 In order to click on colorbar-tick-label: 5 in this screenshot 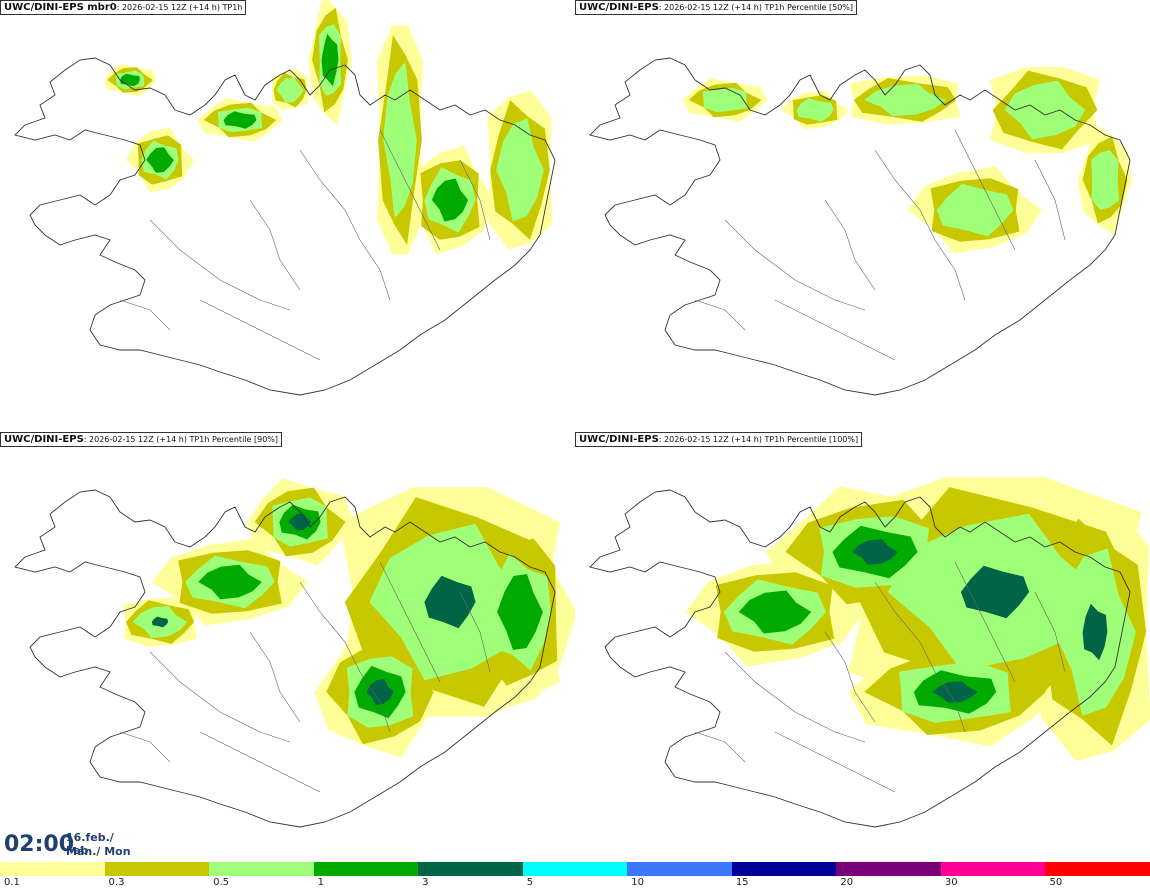, I will do `click(530, 882)`.